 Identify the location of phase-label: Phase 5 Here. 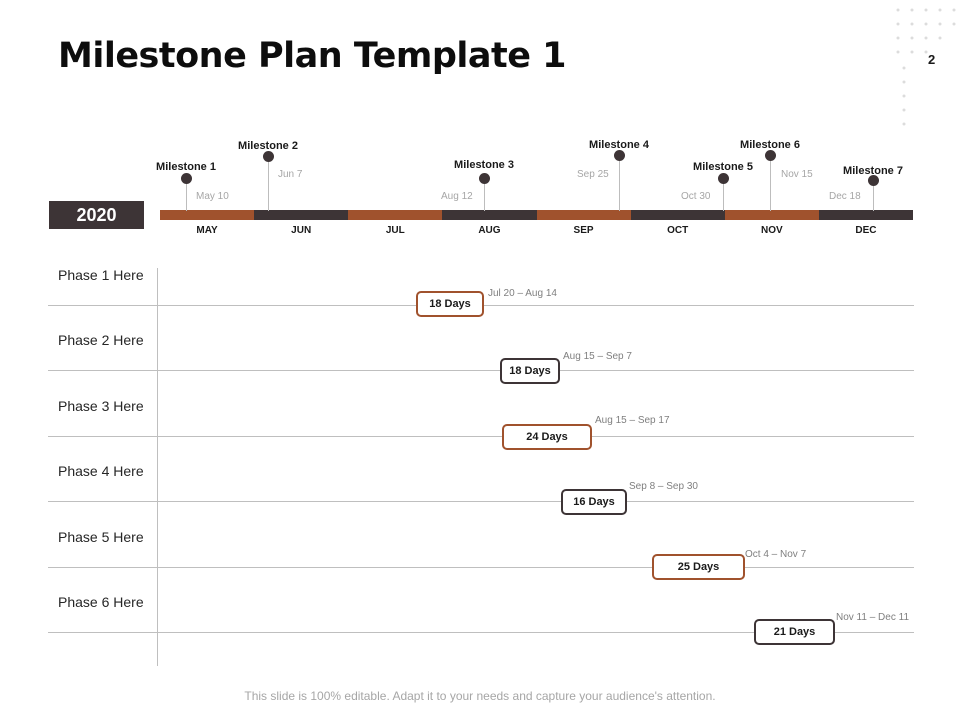
(101, 537).